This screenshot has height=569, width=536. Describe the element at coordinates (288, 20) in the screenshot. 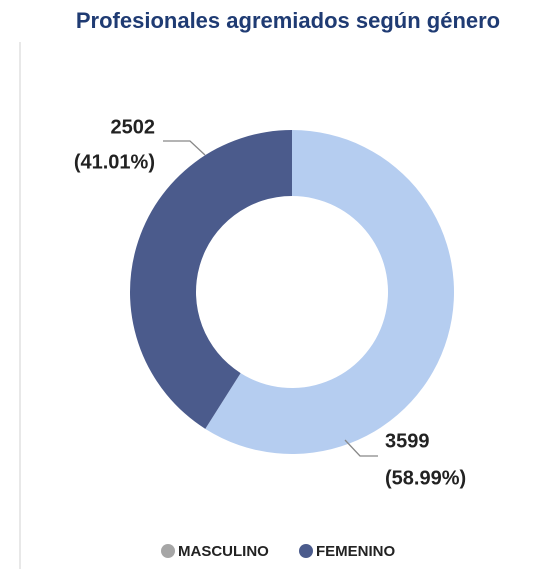

I see `chart-title: Profesionales agremiados según género` at that location.